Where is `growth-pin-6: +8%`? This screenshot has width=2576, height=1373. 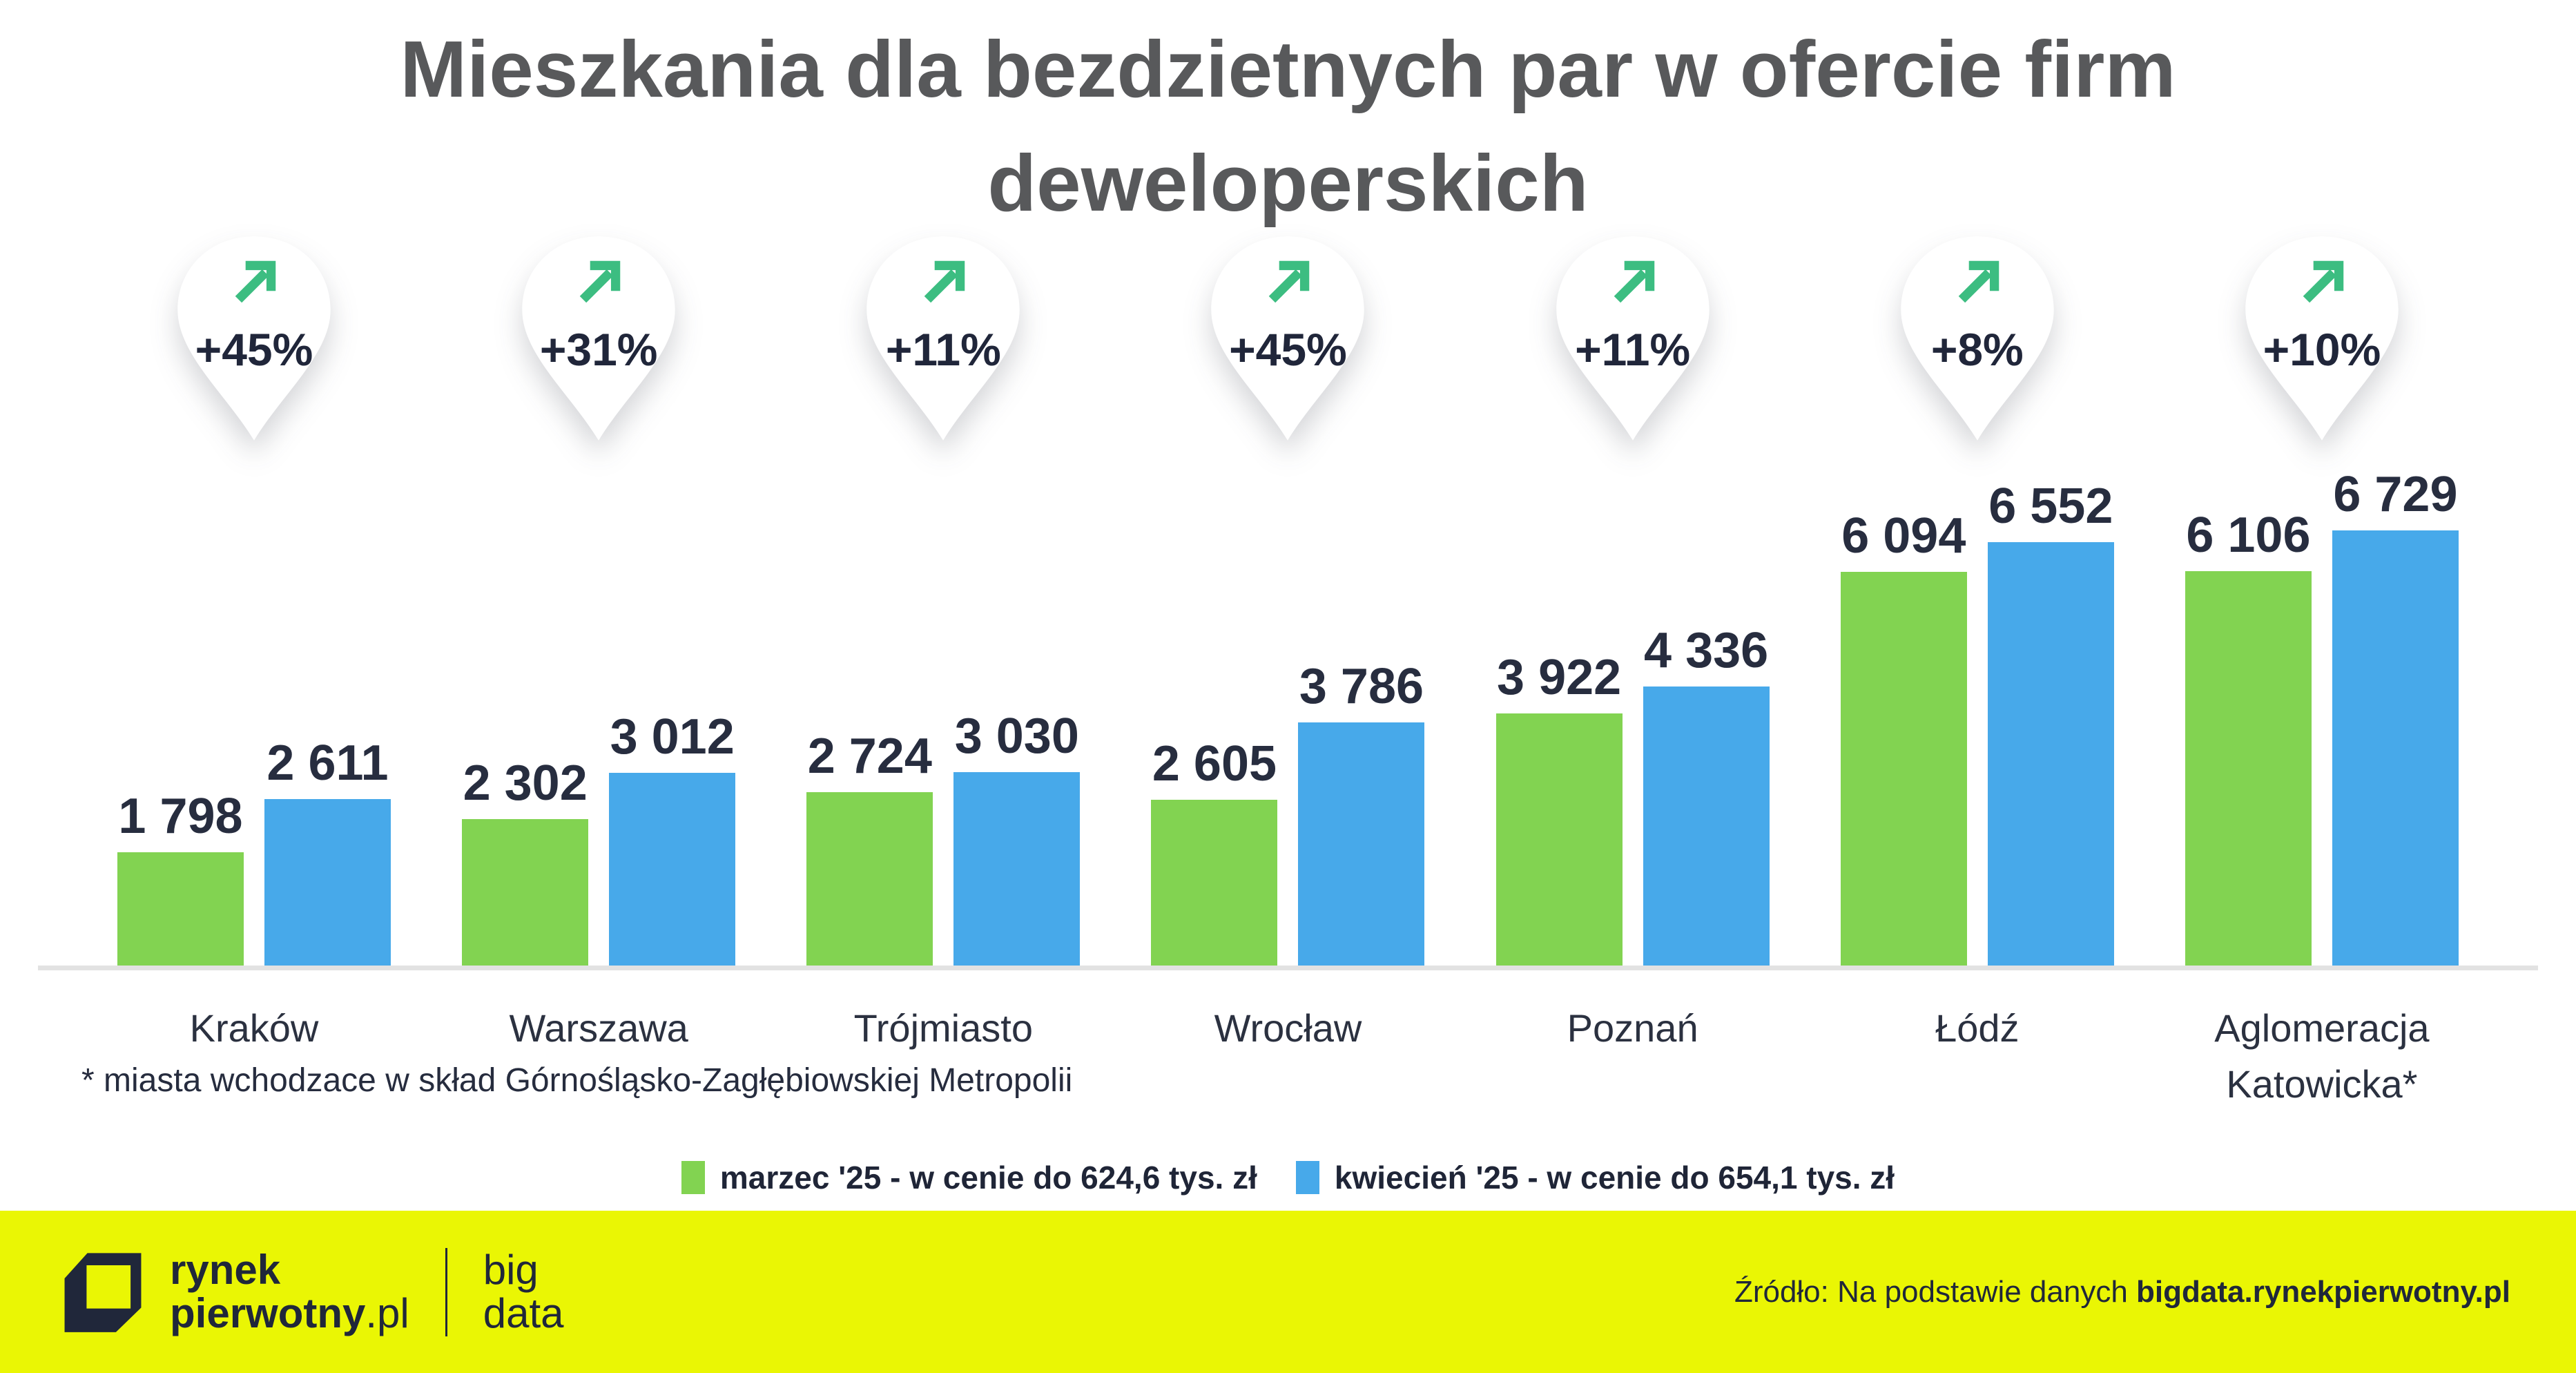 growth-pin-6: +8% is located at coordinates (1977, 338).